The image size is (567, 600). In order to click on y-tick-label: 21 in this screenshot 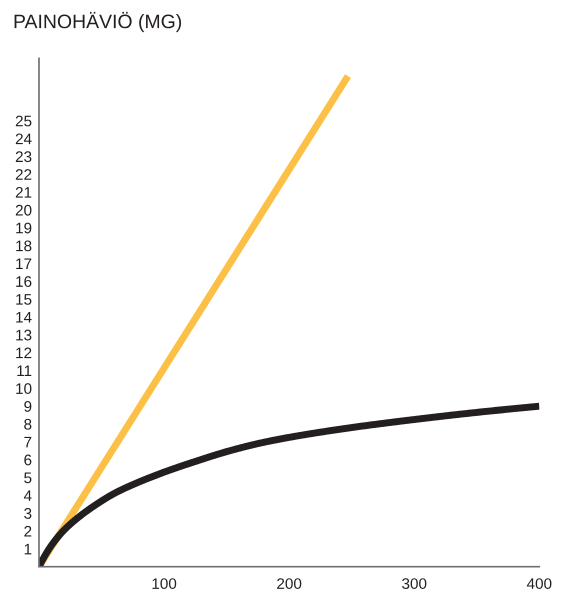, I will do `click(24, 192)`.